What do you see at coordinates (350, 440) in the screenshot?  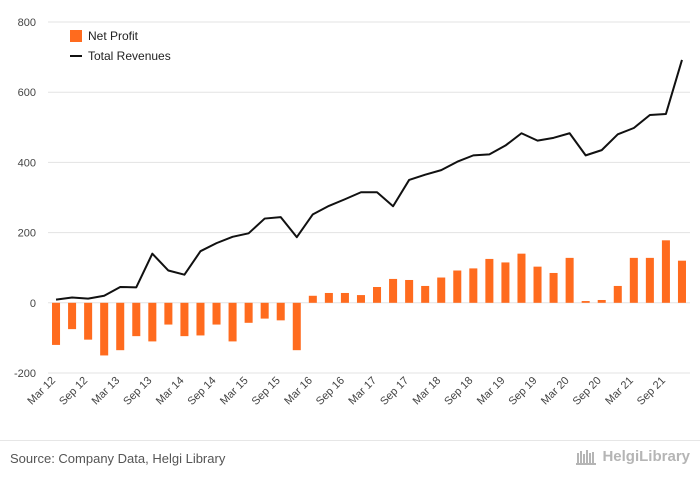 I see `footer-divider` at bounding box center [350, 440].